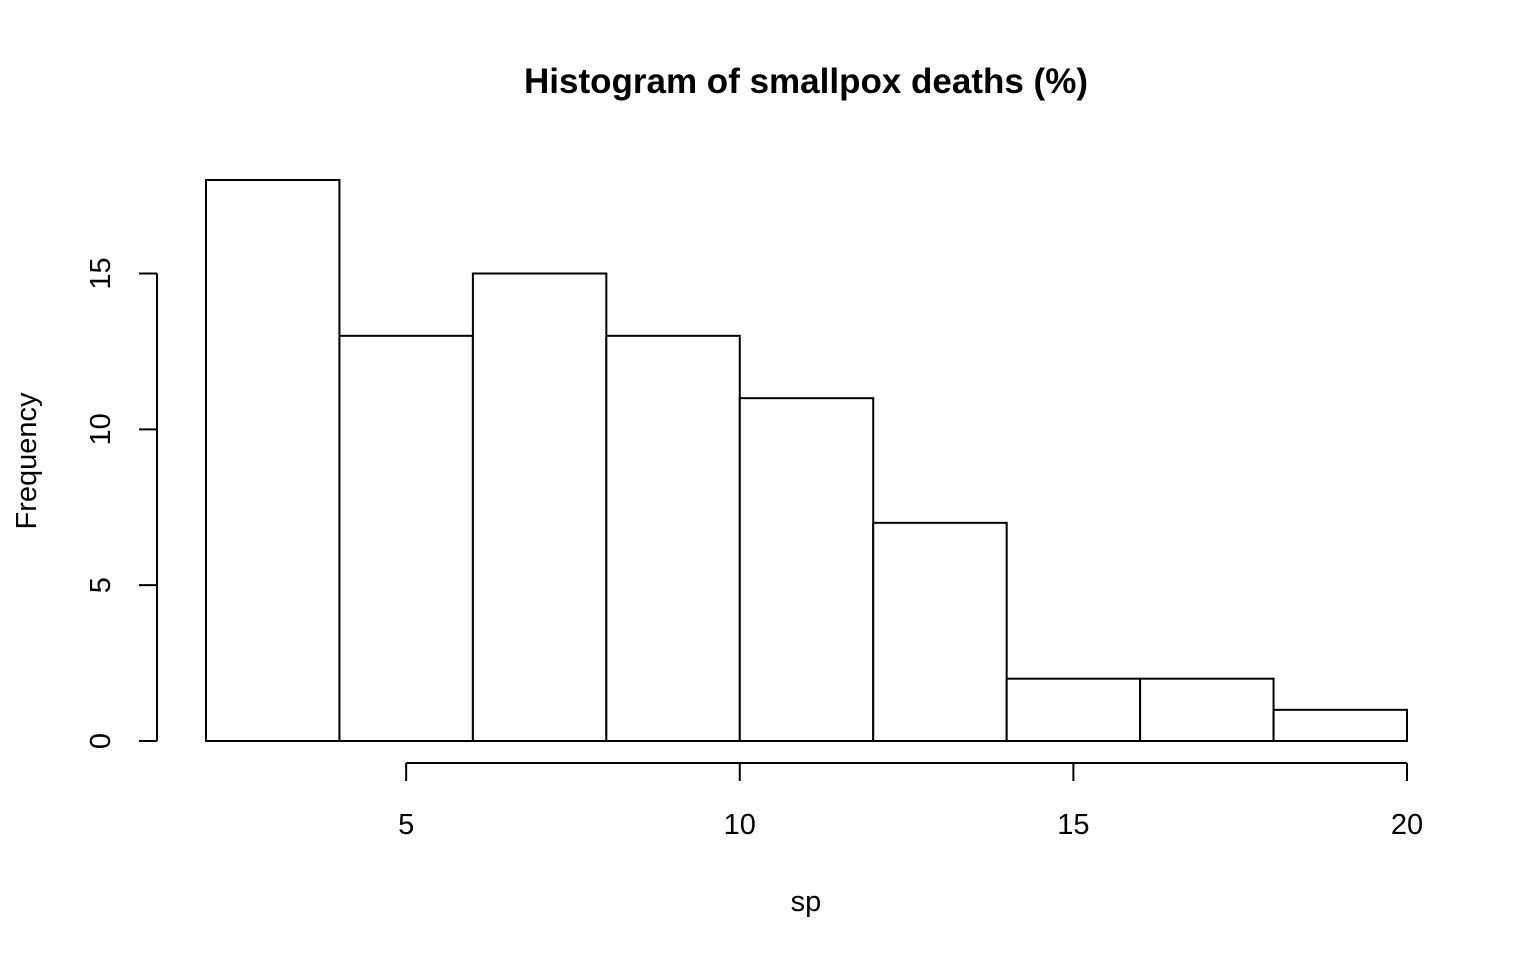 The width and height of the screenshot is (1536, 960). Describe the element at coordinates (806, 81) in the screenshot. I see `chart-title: Histogram of smallpox deaths (%)` at that location.